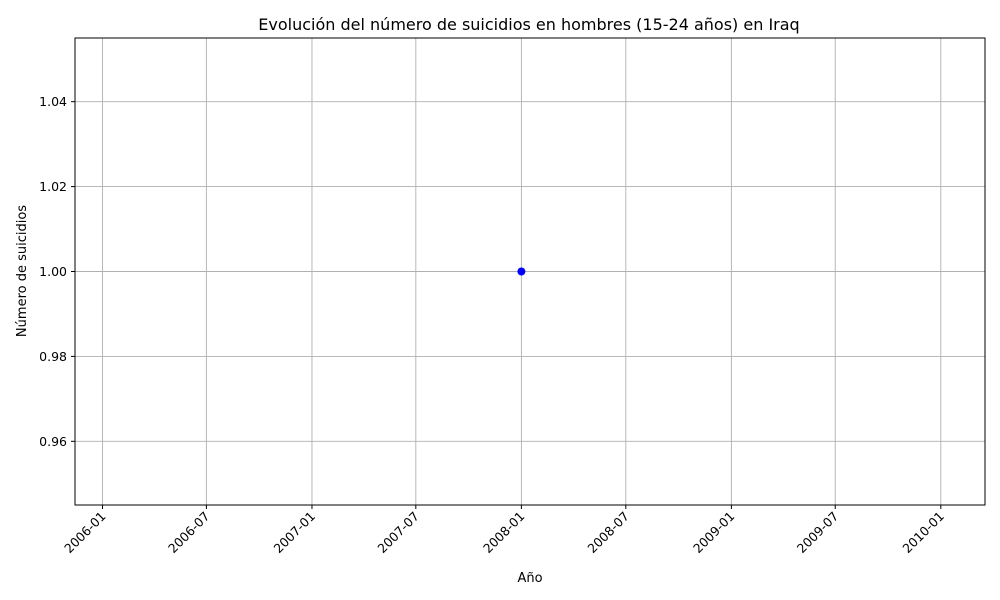  What do you see at coordinates (818, 533) in the screenshot?
I see `x-tick-label: 2009-07` at bounding box center [818, 533].